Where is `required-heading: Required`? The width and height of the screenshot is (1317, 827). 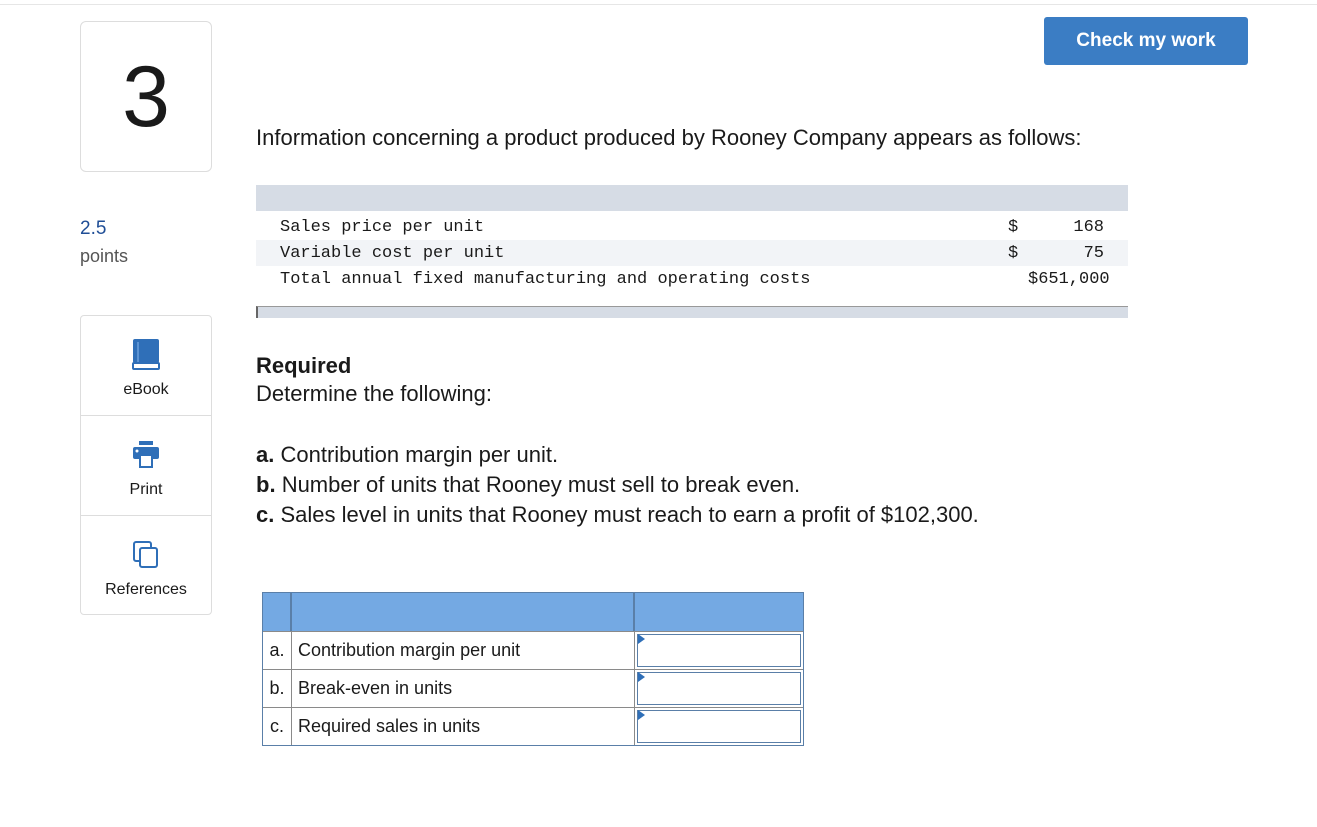 required-heading: Required is located at coordinates (304, 365).